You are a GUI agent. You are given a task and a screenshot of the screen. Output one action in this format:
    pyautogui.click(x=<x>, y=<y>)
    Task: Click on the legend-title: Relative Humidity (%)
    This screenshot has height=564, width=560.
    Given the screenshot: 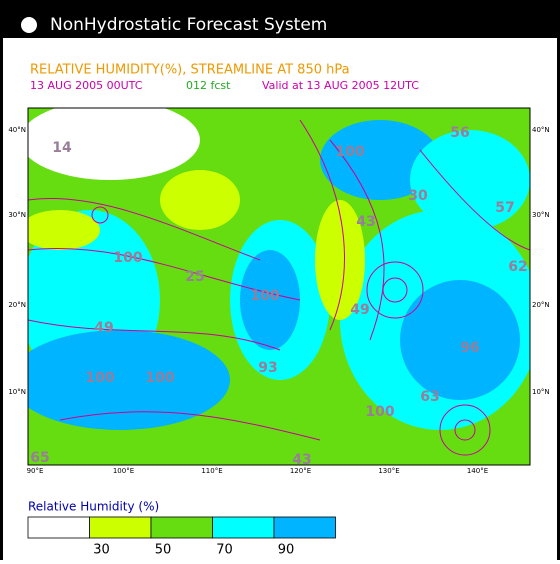 What is the action you would take?
    pyautogui.click(x=93, y=507)
    